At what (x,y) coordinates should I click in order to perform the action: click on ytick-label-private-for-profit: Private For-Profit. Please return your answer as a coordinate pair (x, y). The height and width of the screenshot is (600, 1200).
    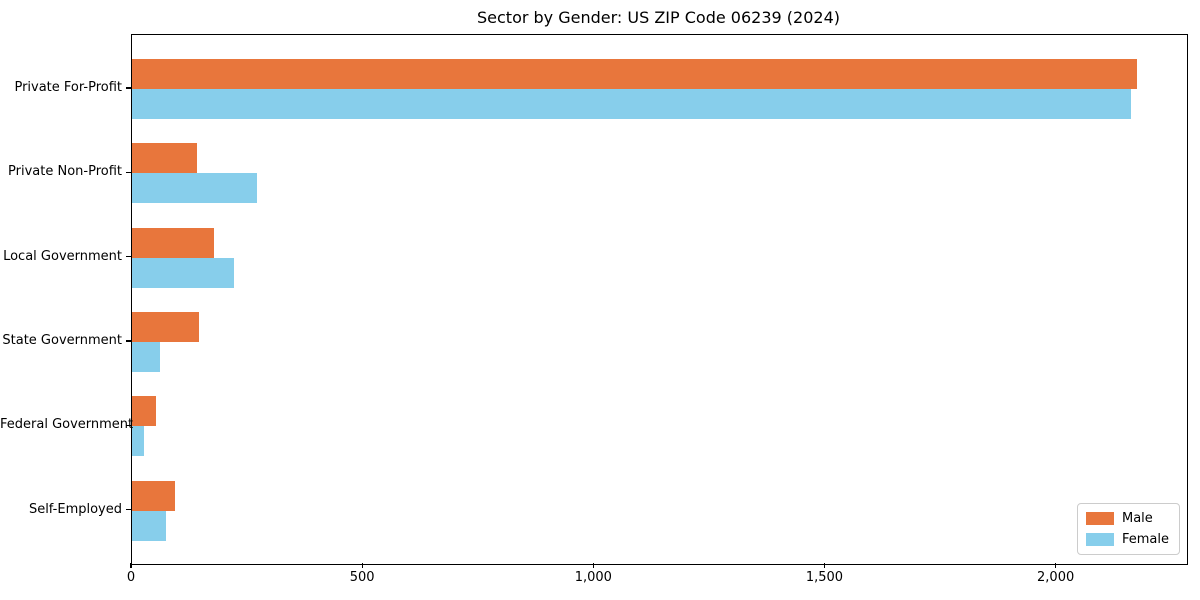
    Looking at the image, I should click on (68, 87).